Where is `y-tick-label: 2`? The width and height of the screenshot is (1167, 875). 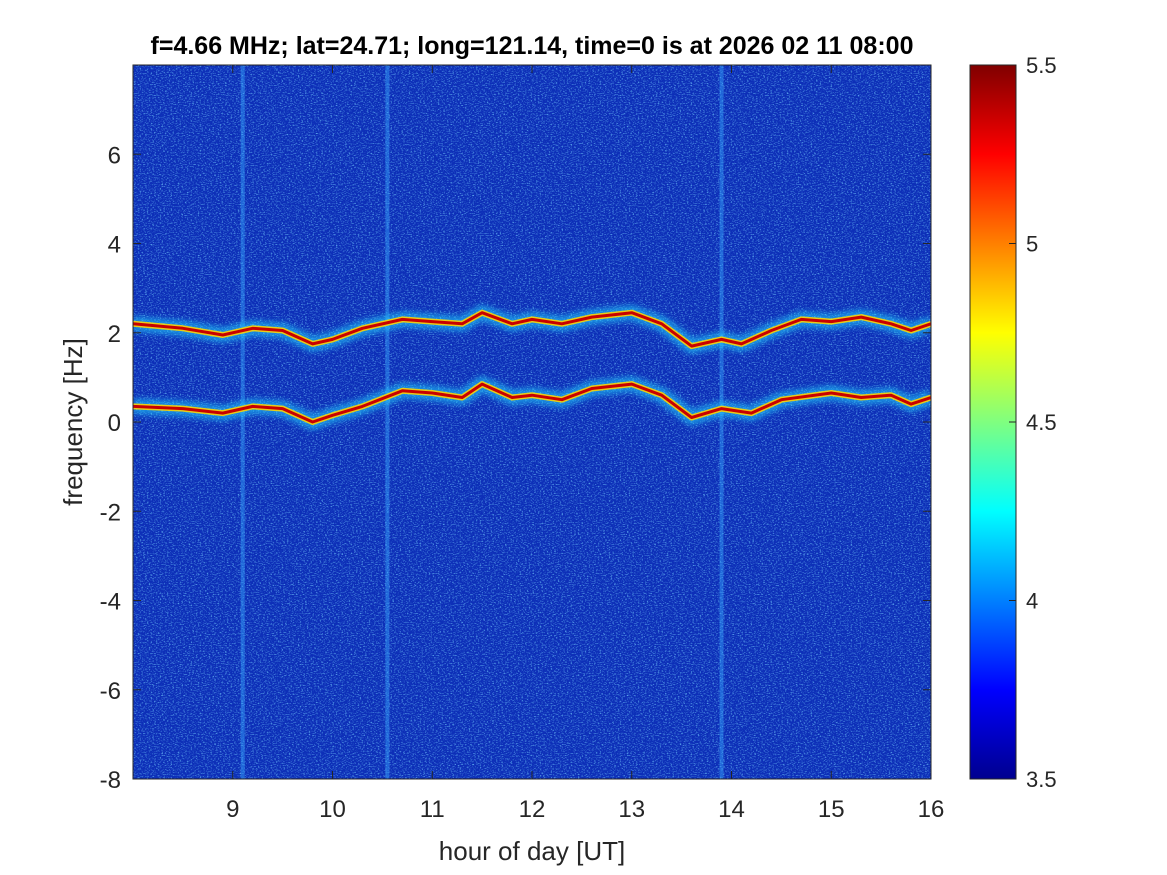
y-tick-label: 2 is located at coordinates (114, 334).